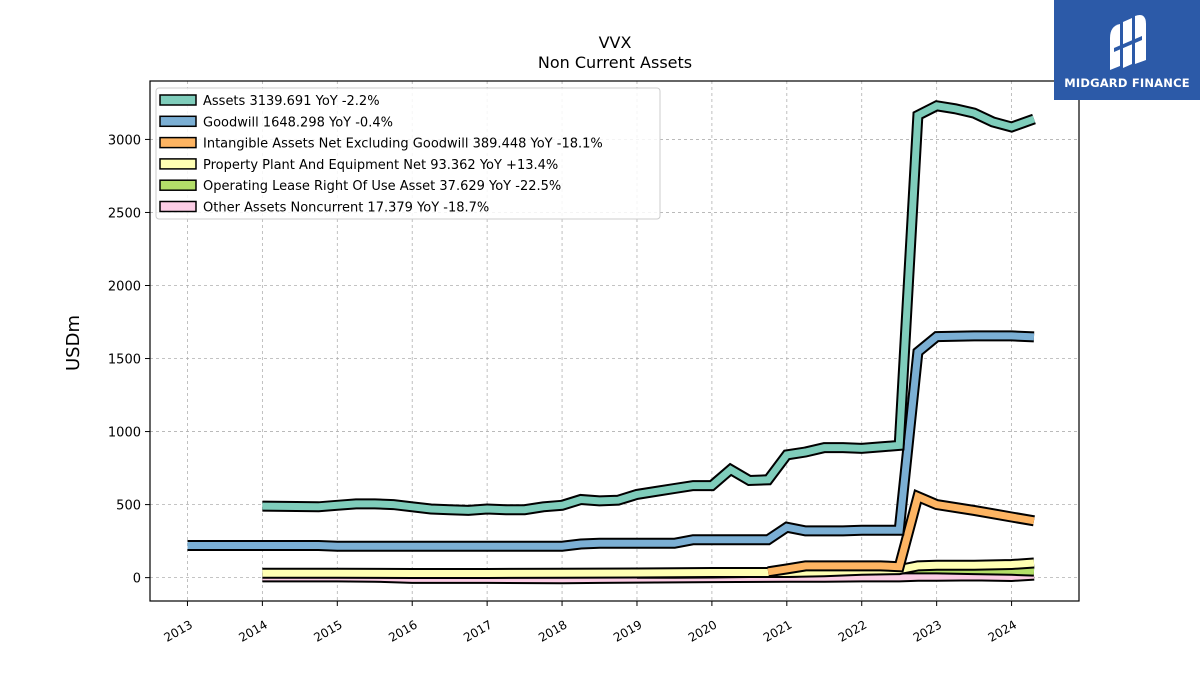  What do you see at coordinates (124, 140) in the screenshot?
I see `y-tick-label: 3000` at bounding box center [124, 140].